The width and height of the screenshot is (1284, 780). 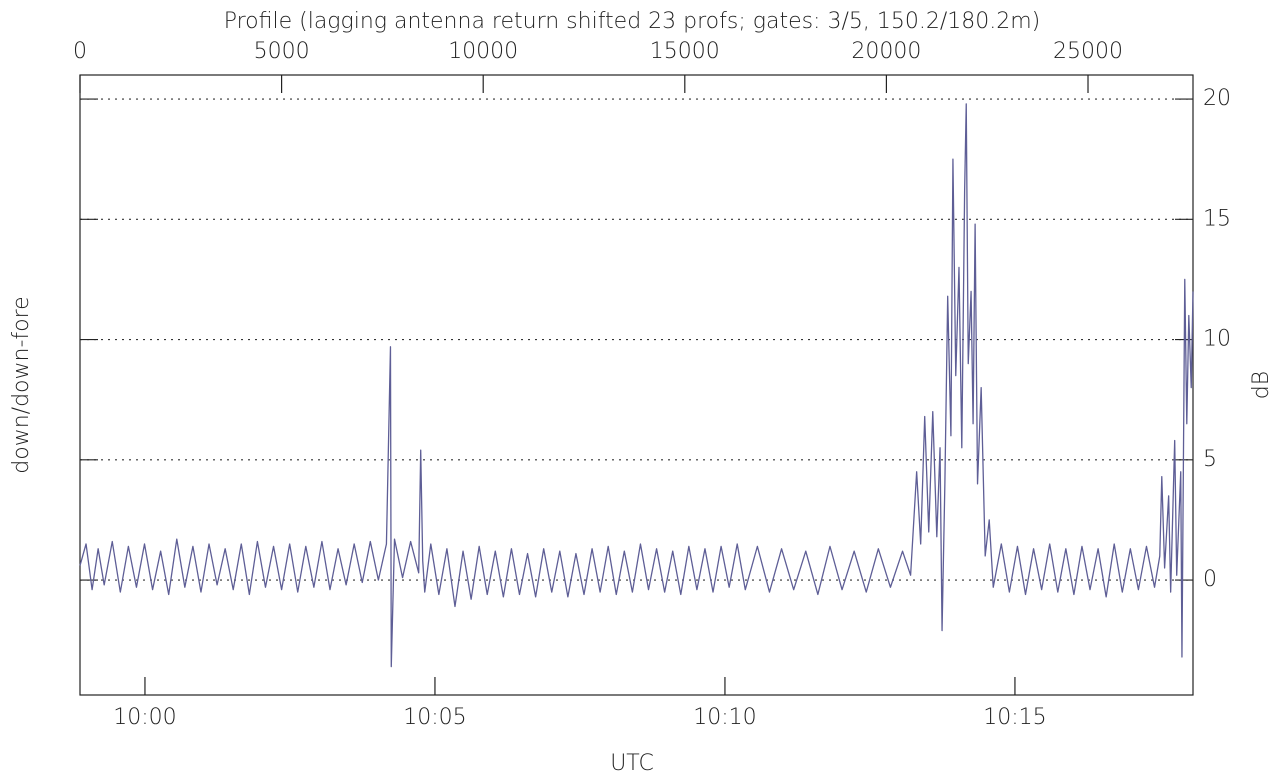 I want to click on x-tick-label: 5000, so click(x=282, y=51).